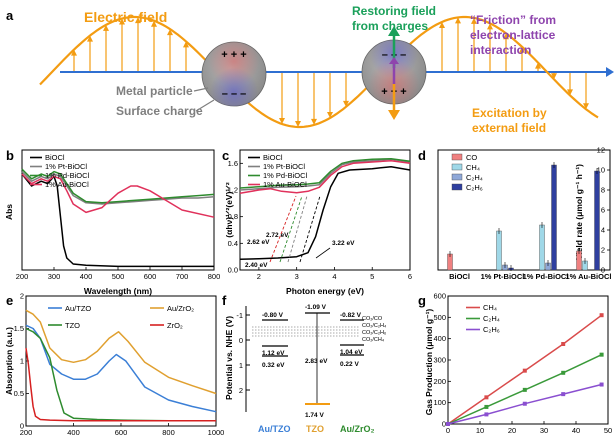 This screenshot has height=439, width=616. What do you see at coordinates (439, 360) in the screenshot?
I see `y-tick-label: 300` at bounding box center [439, 360].